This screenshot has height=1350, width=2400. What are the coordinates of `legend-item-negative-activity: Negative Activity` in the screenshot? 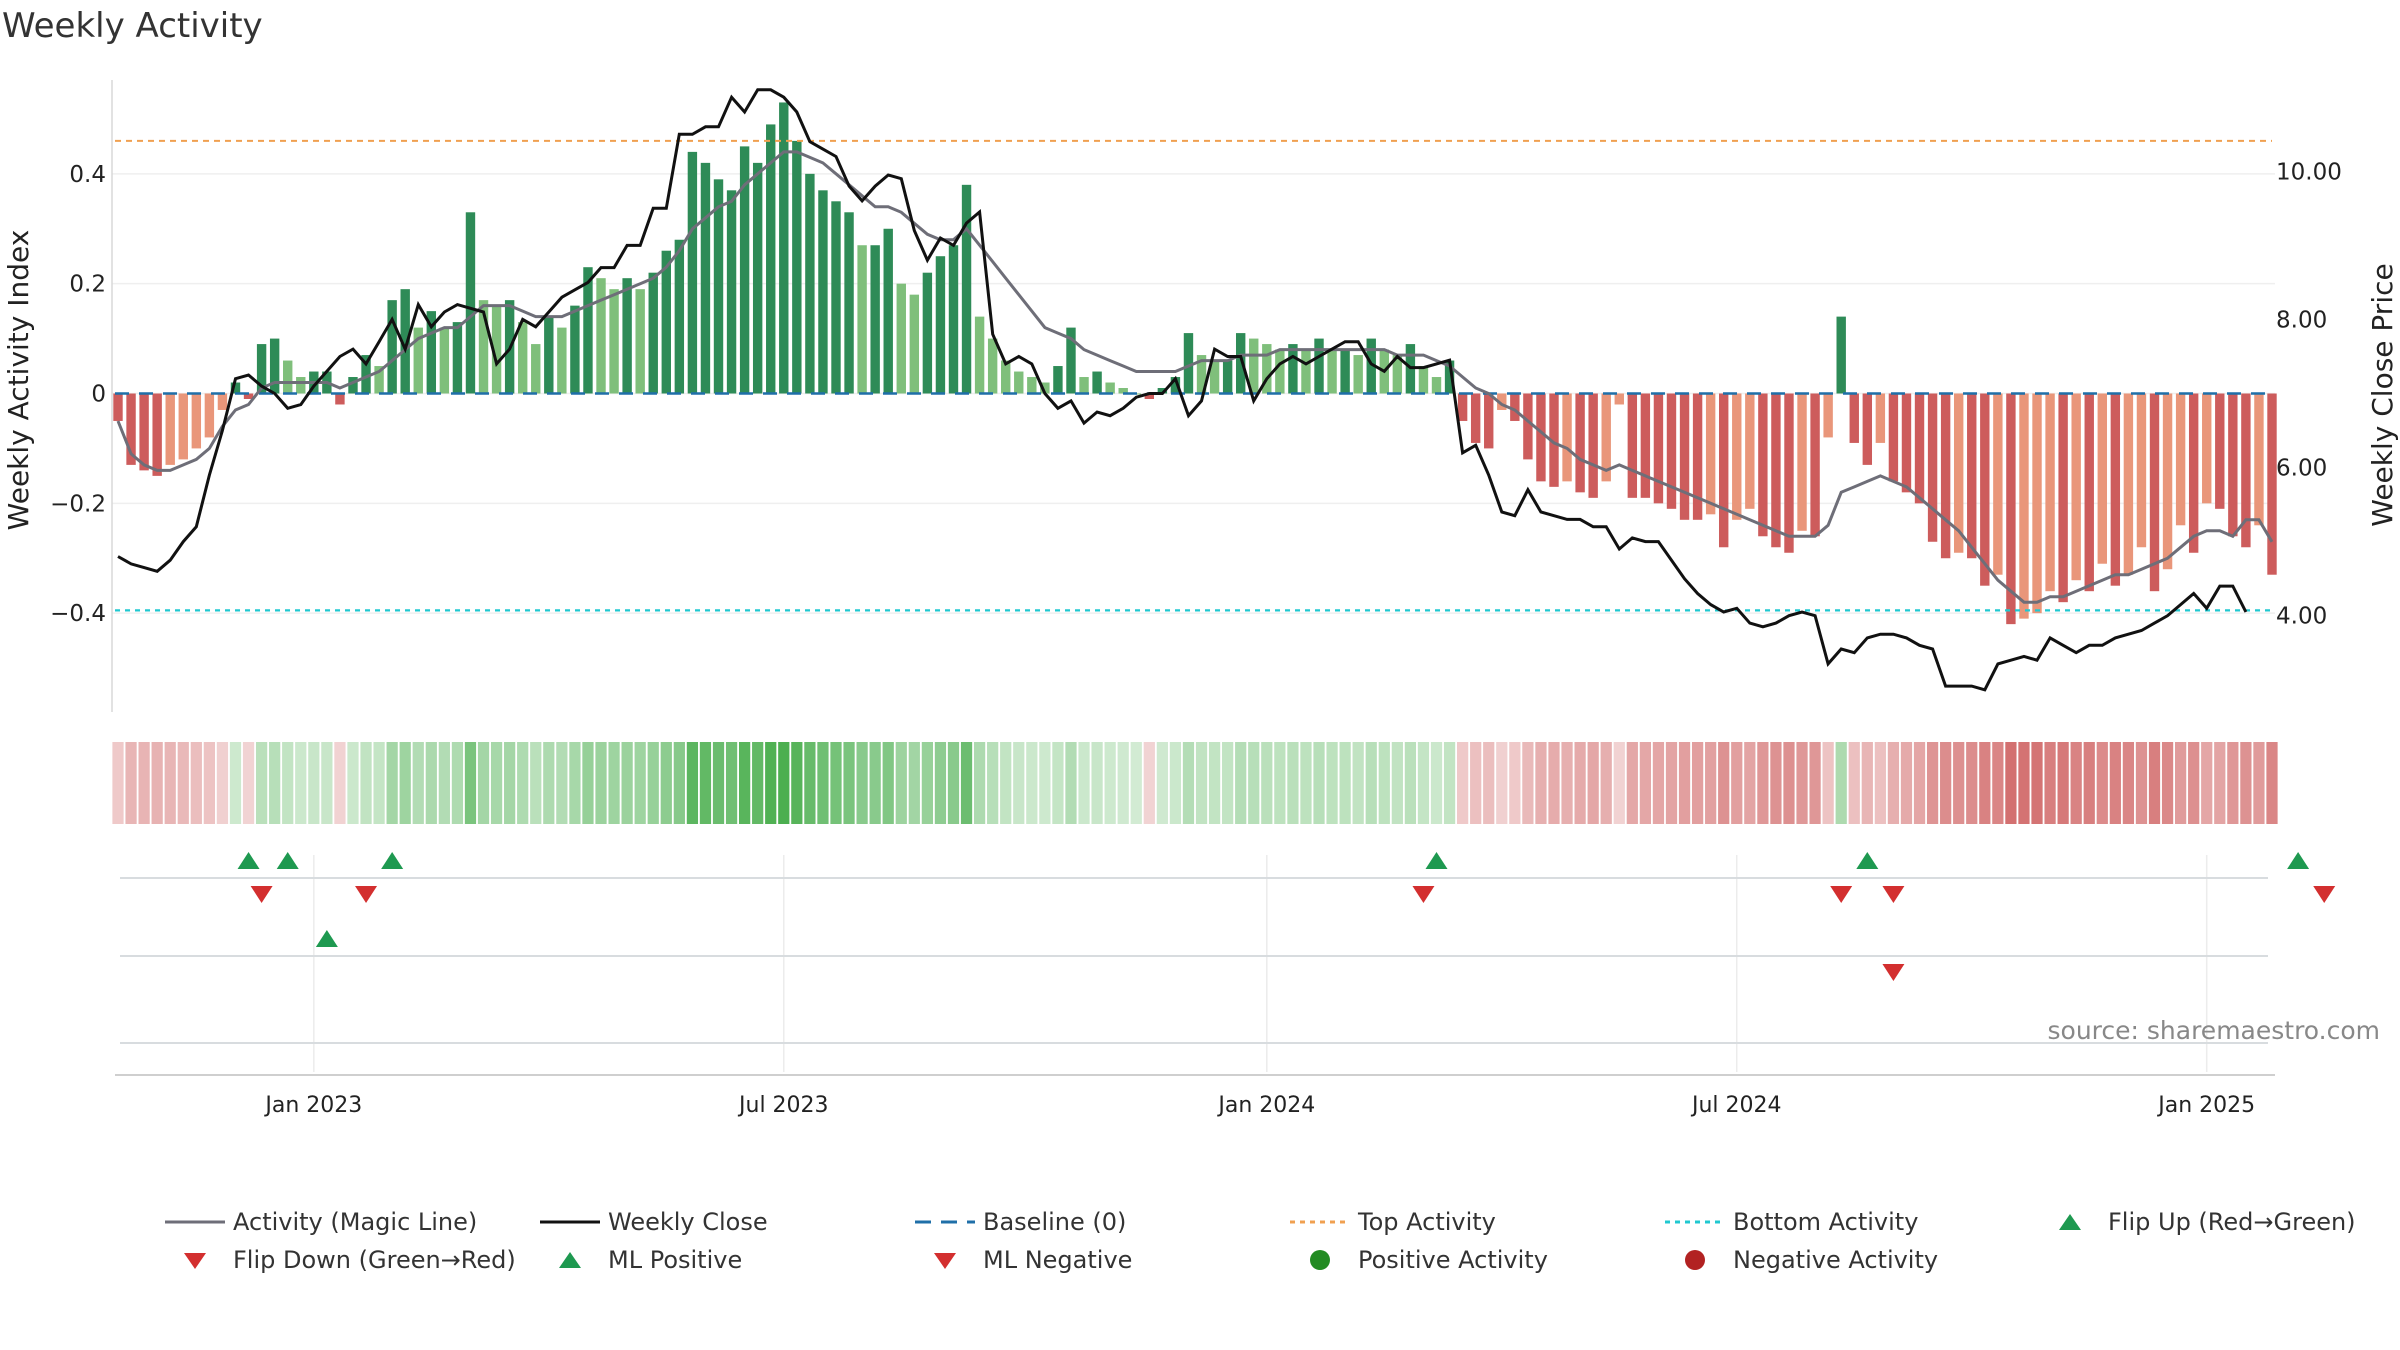 It's located at (1801, 1260).